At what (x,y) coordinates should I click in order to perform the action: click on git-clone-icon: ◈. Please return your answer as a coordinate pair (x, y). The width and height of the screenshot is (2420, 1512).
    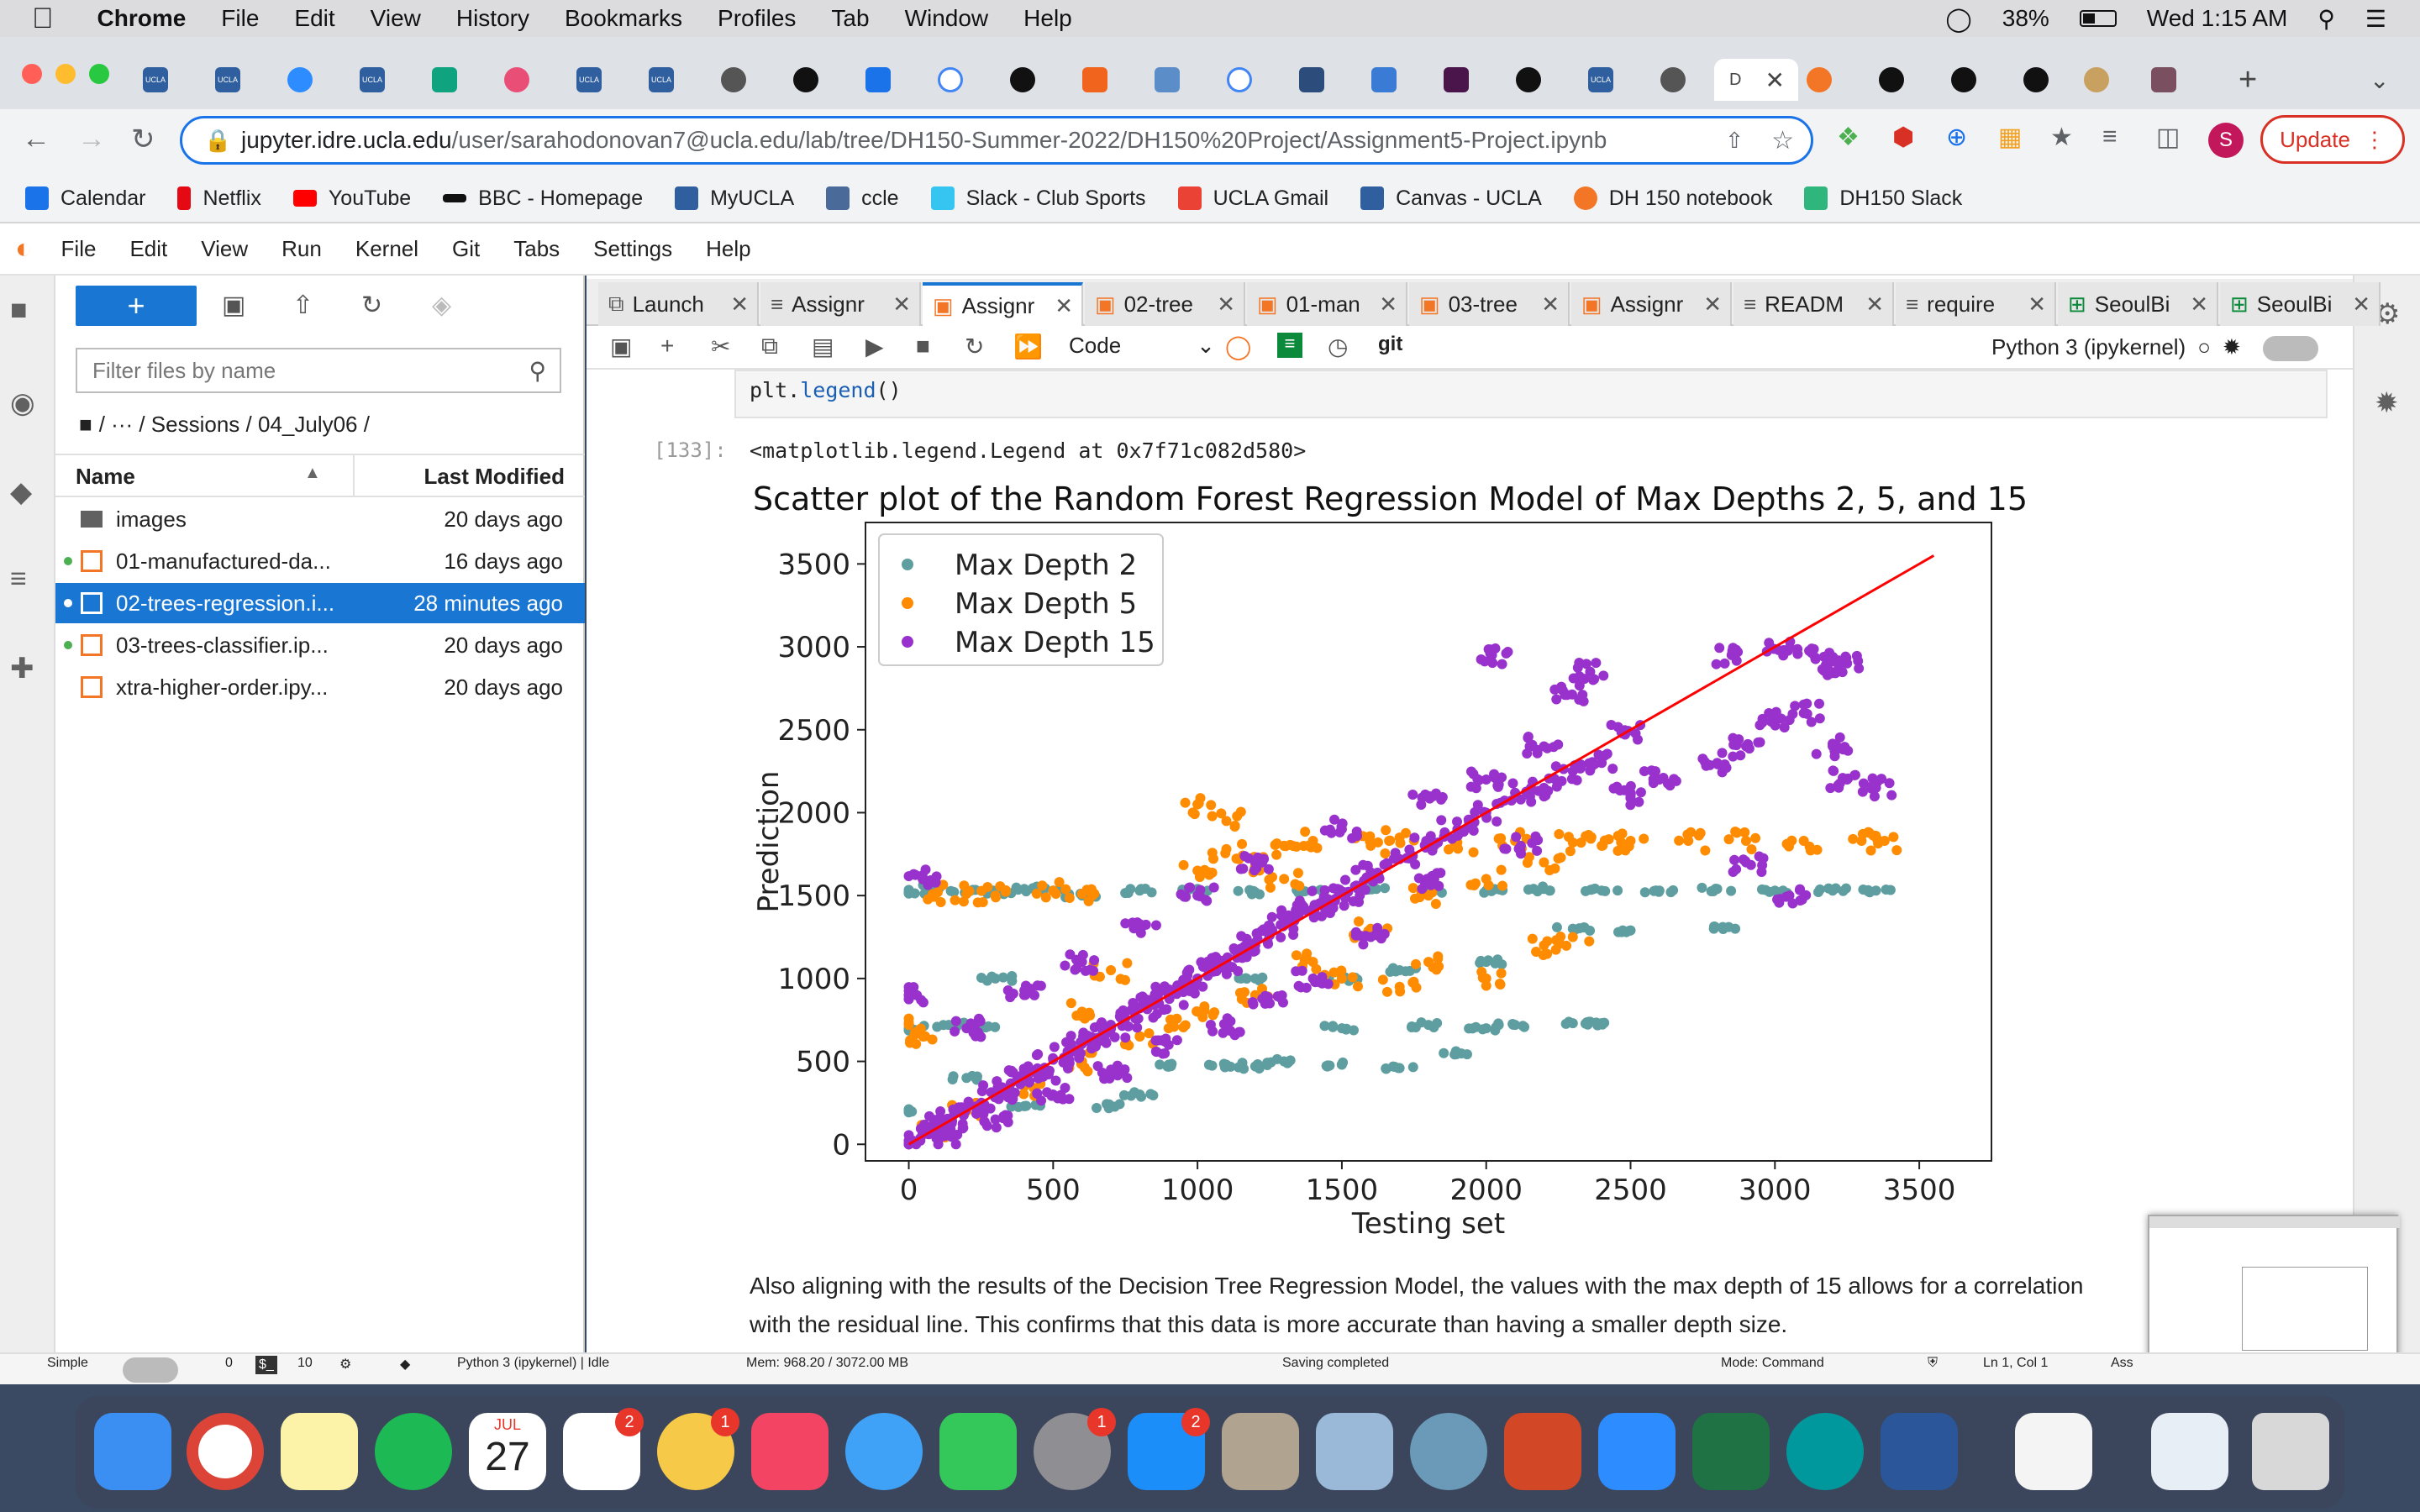
    Looking at the image, I should click on (442, 305).